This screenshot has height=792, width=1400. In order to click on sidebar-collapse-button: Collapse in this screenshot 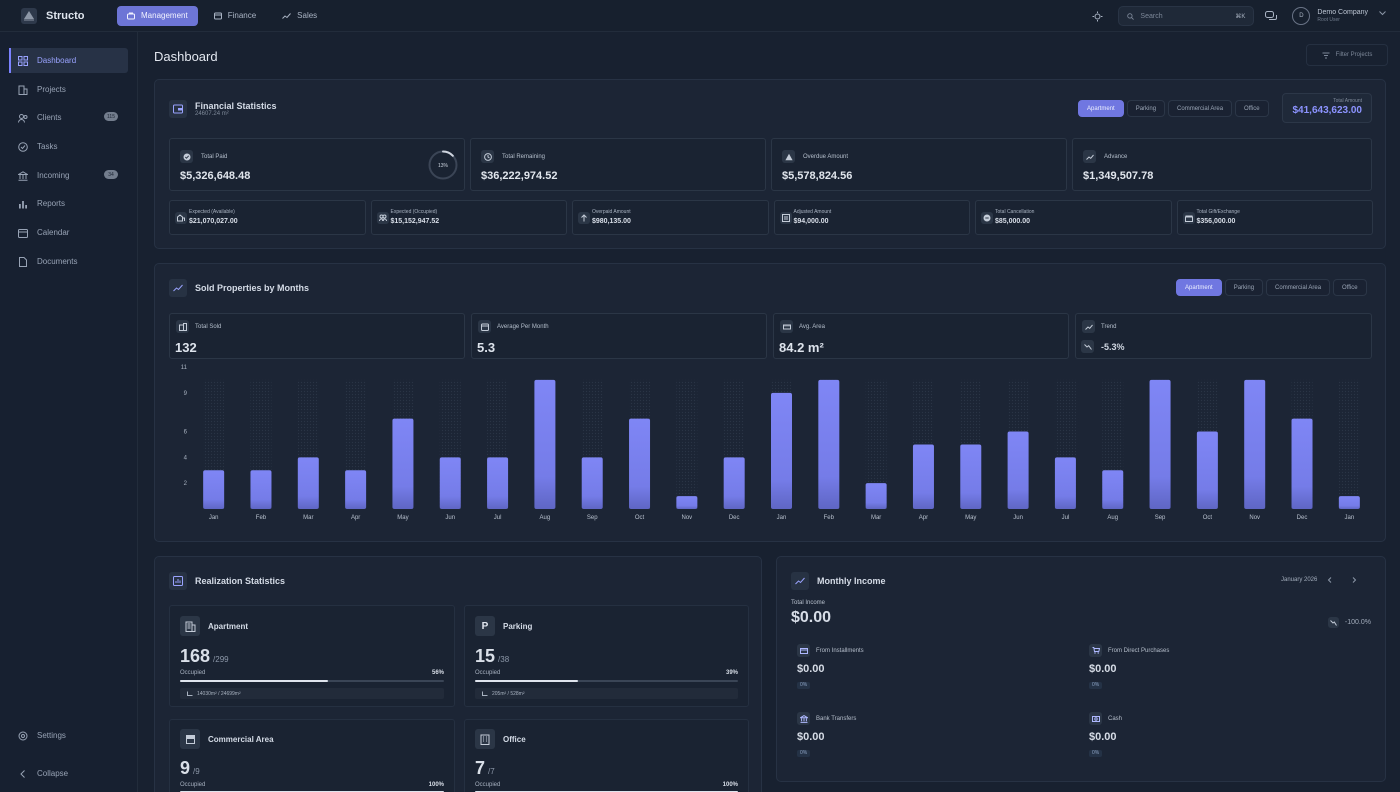, I will do `click(68, 773)`.